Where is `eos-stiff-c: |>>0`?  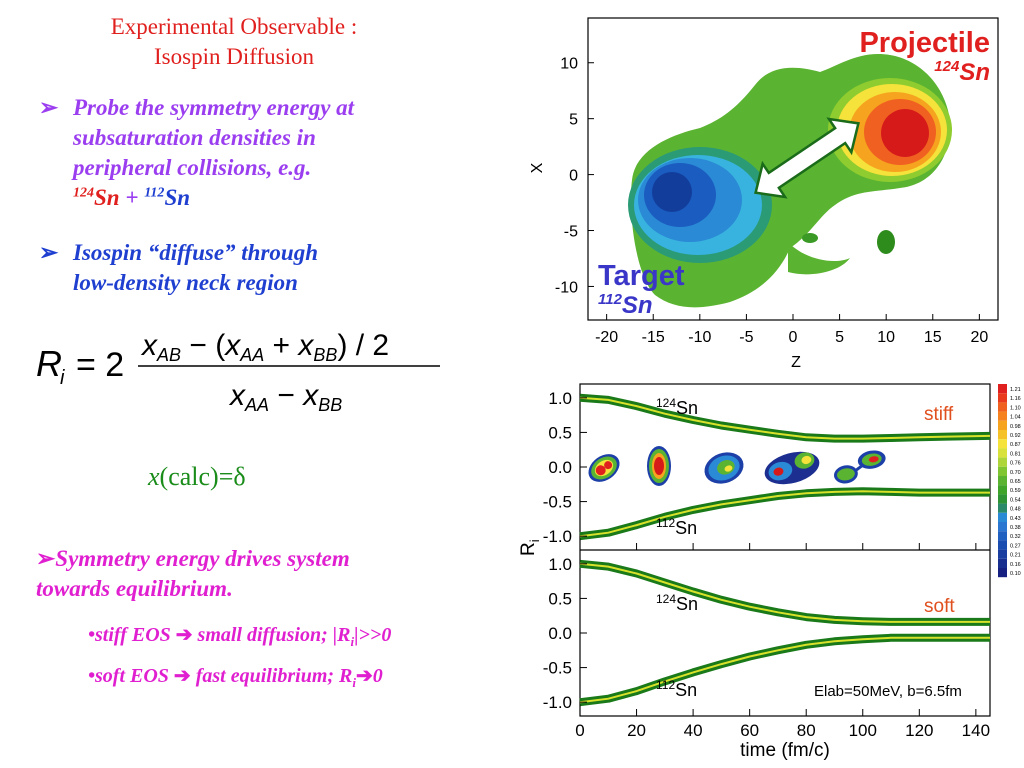
eos-stiff-c: |>>0 is located at coordinates (373, 635).